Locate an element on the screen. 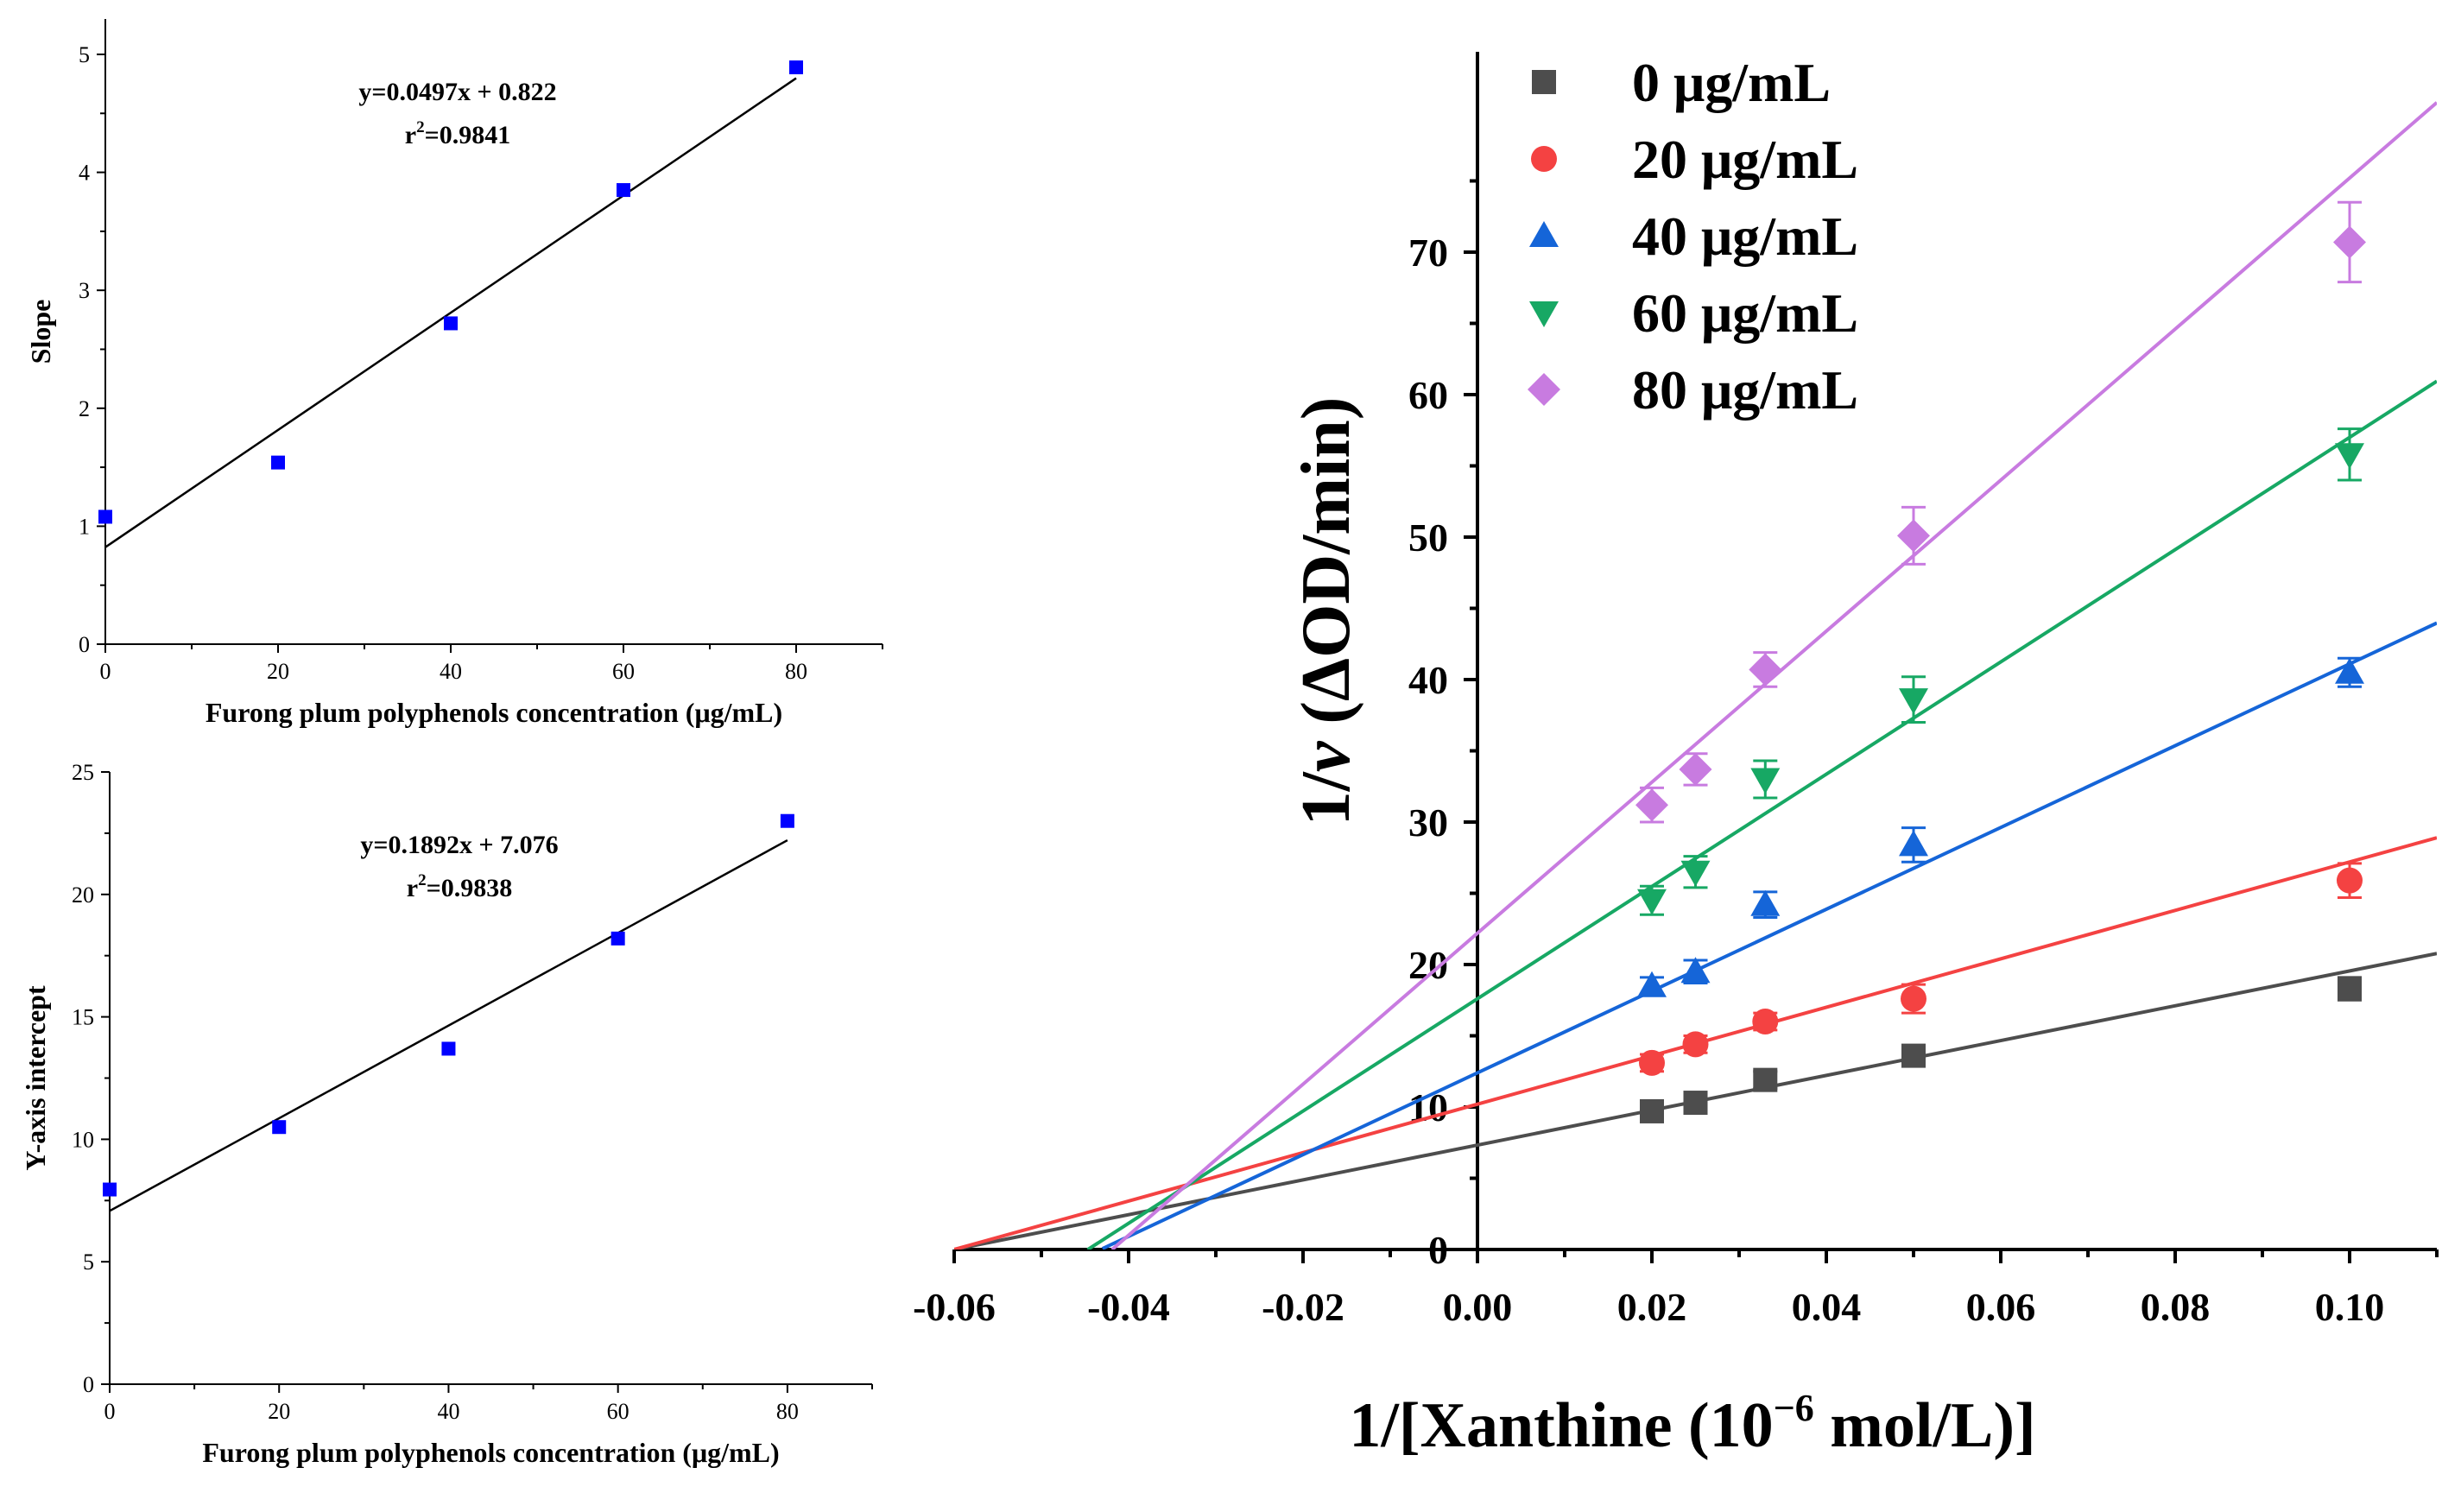  y-axis-label: 1/v (ΔOD/min) is located at coordinates (1326, 611).